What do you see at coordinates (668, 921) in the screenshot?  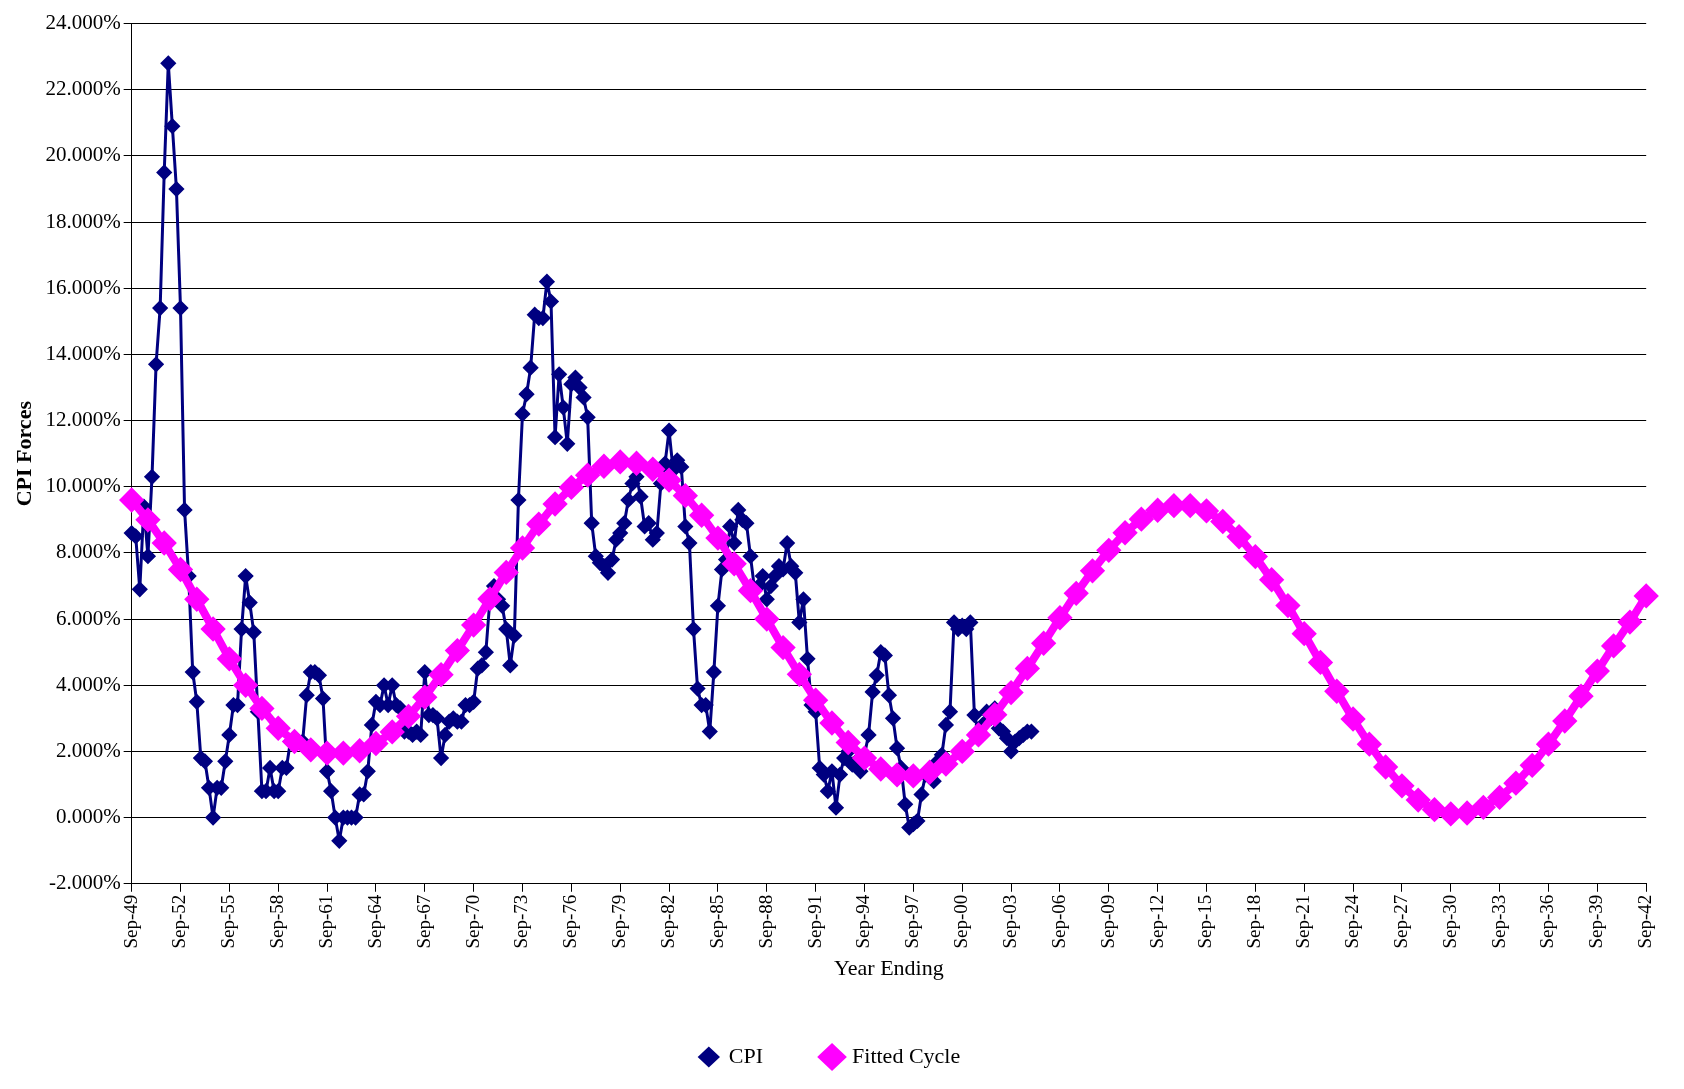 I see `x-tick-label: Sep-82` at bounding box center [668, 921].